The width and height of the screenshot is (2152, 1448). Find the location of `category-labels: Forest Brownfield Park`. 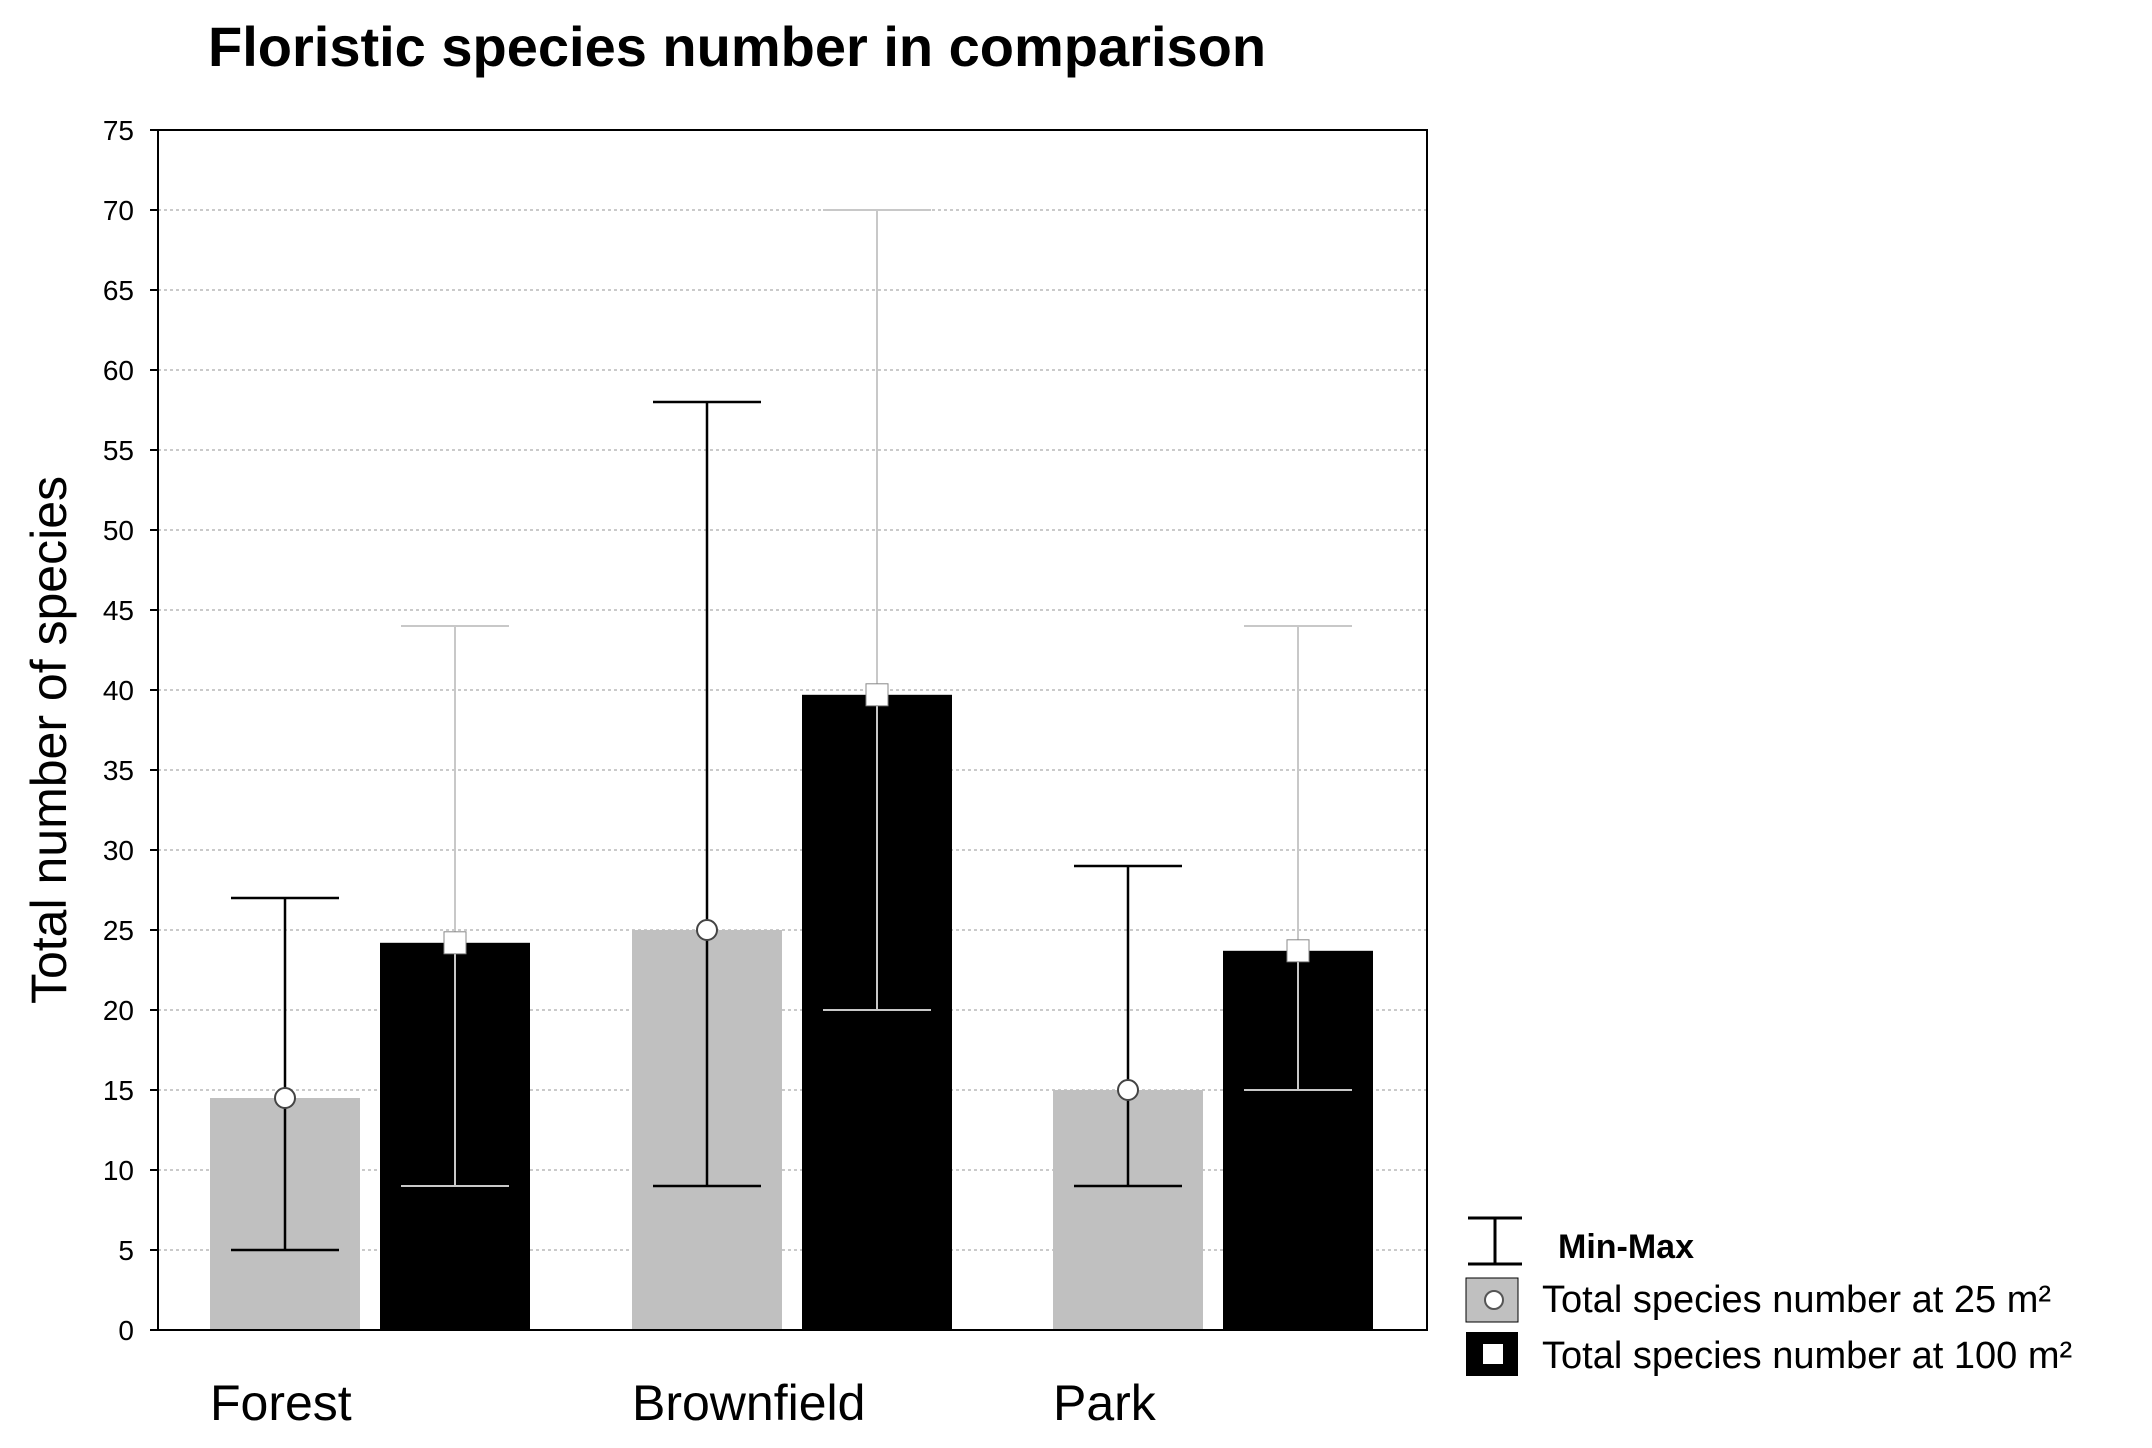

category-labels: Forest Brownfield Park is located at coordinates (683, 1403).